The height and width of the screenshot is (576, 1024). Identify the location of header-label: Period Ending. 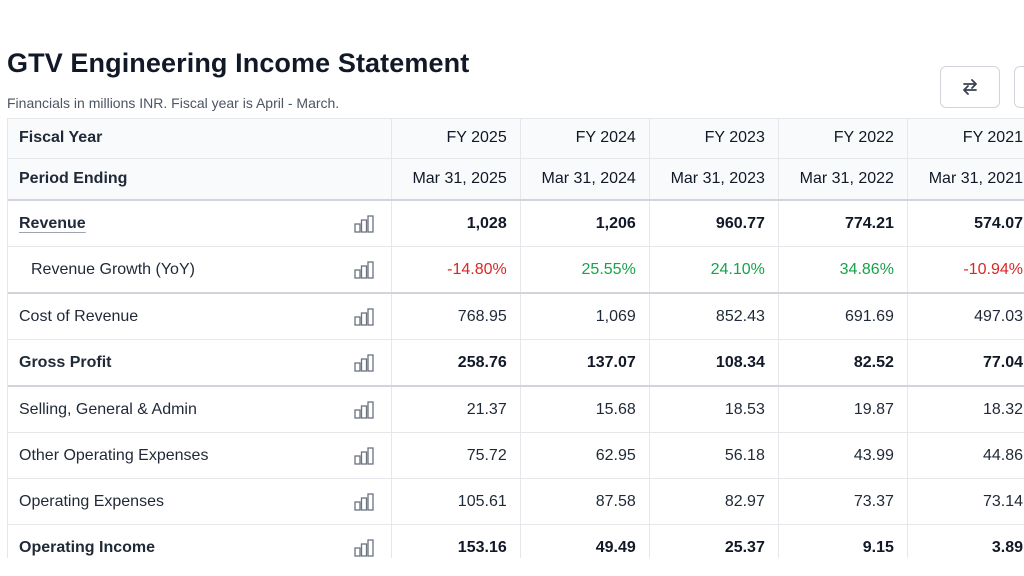
(199, 179).